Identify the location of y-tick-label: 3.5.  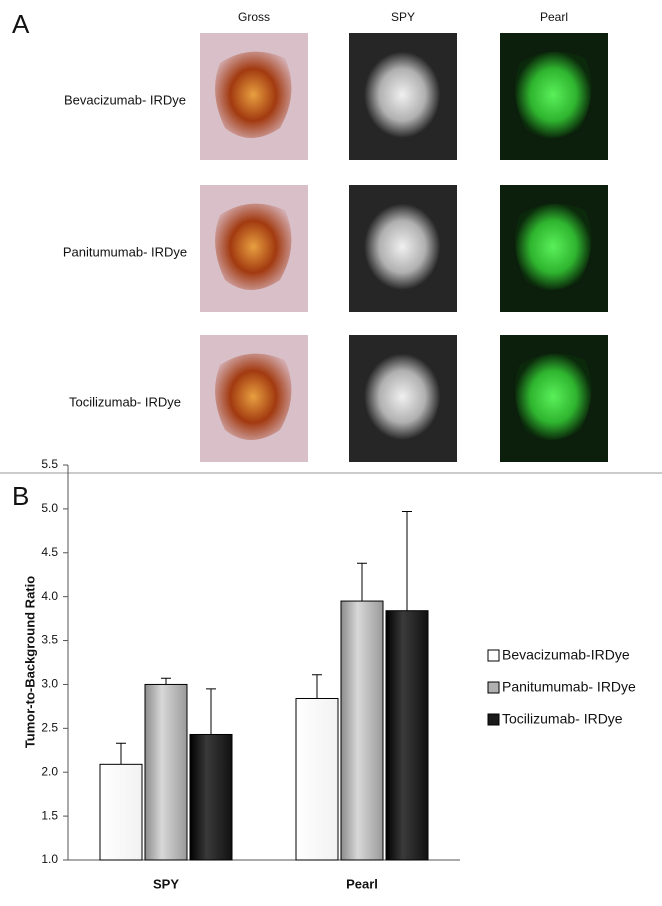
(49, 640).